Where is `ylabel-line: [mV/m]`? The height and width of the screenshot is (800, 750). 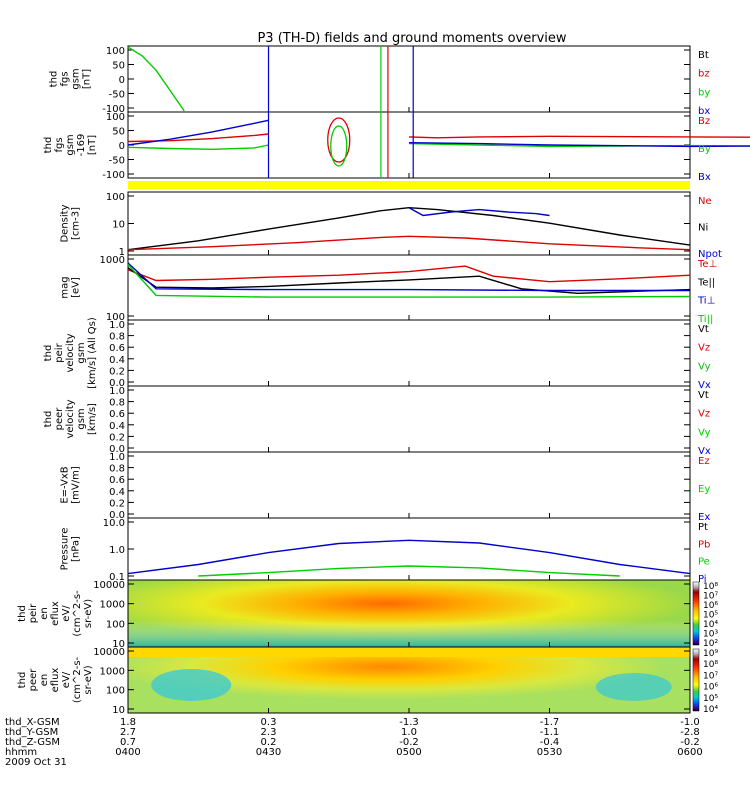 ylabel-line: [mV/m] is located at coordinates (76, 485).